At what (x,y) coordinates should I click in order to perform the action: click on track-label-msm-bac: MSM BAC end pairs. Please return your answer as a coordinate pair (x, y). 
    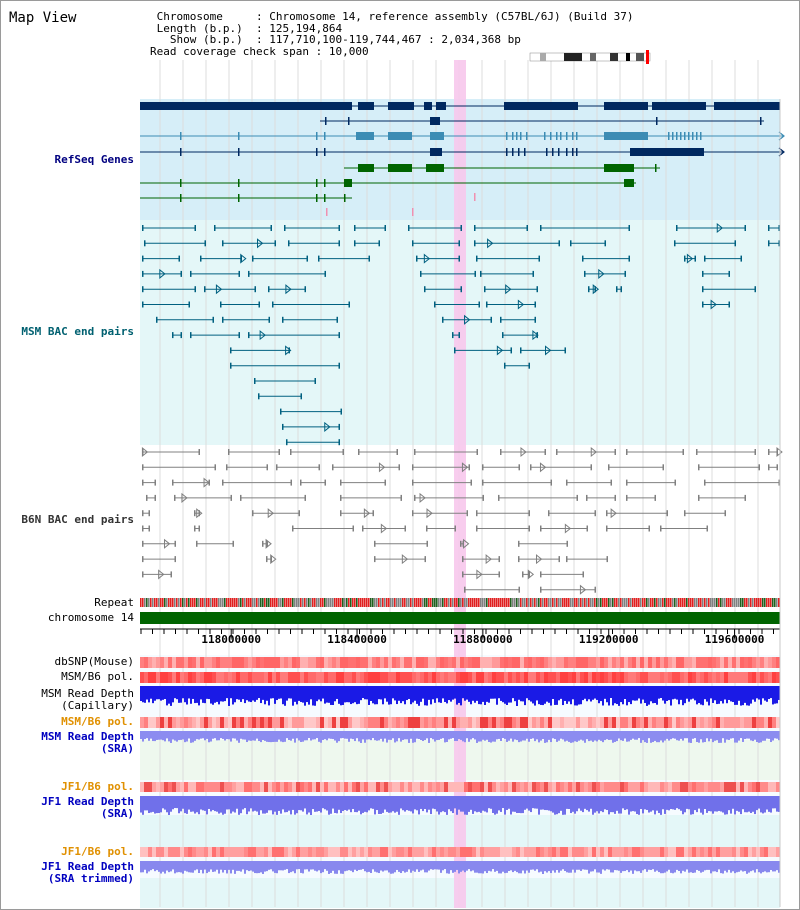
    Looking at the image, I should click on (77, 331).